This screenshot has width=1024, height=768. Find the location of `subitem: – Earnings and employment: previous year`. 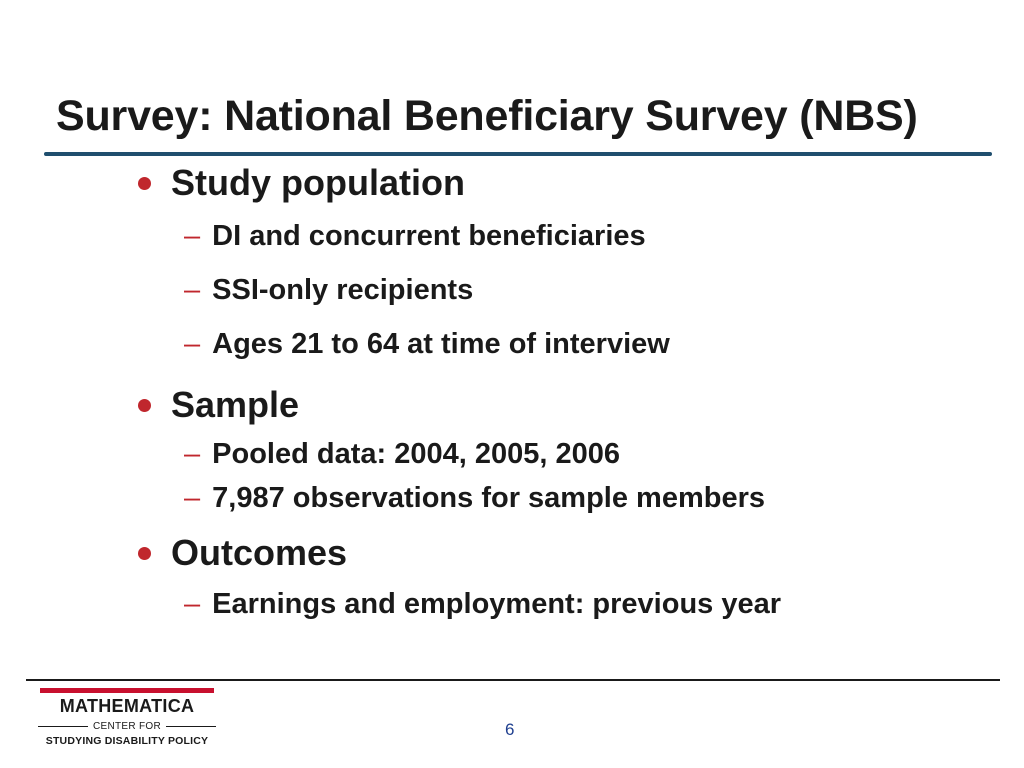

subitem: – Earnings and employment: previous year is located at coordinates (482, 604).